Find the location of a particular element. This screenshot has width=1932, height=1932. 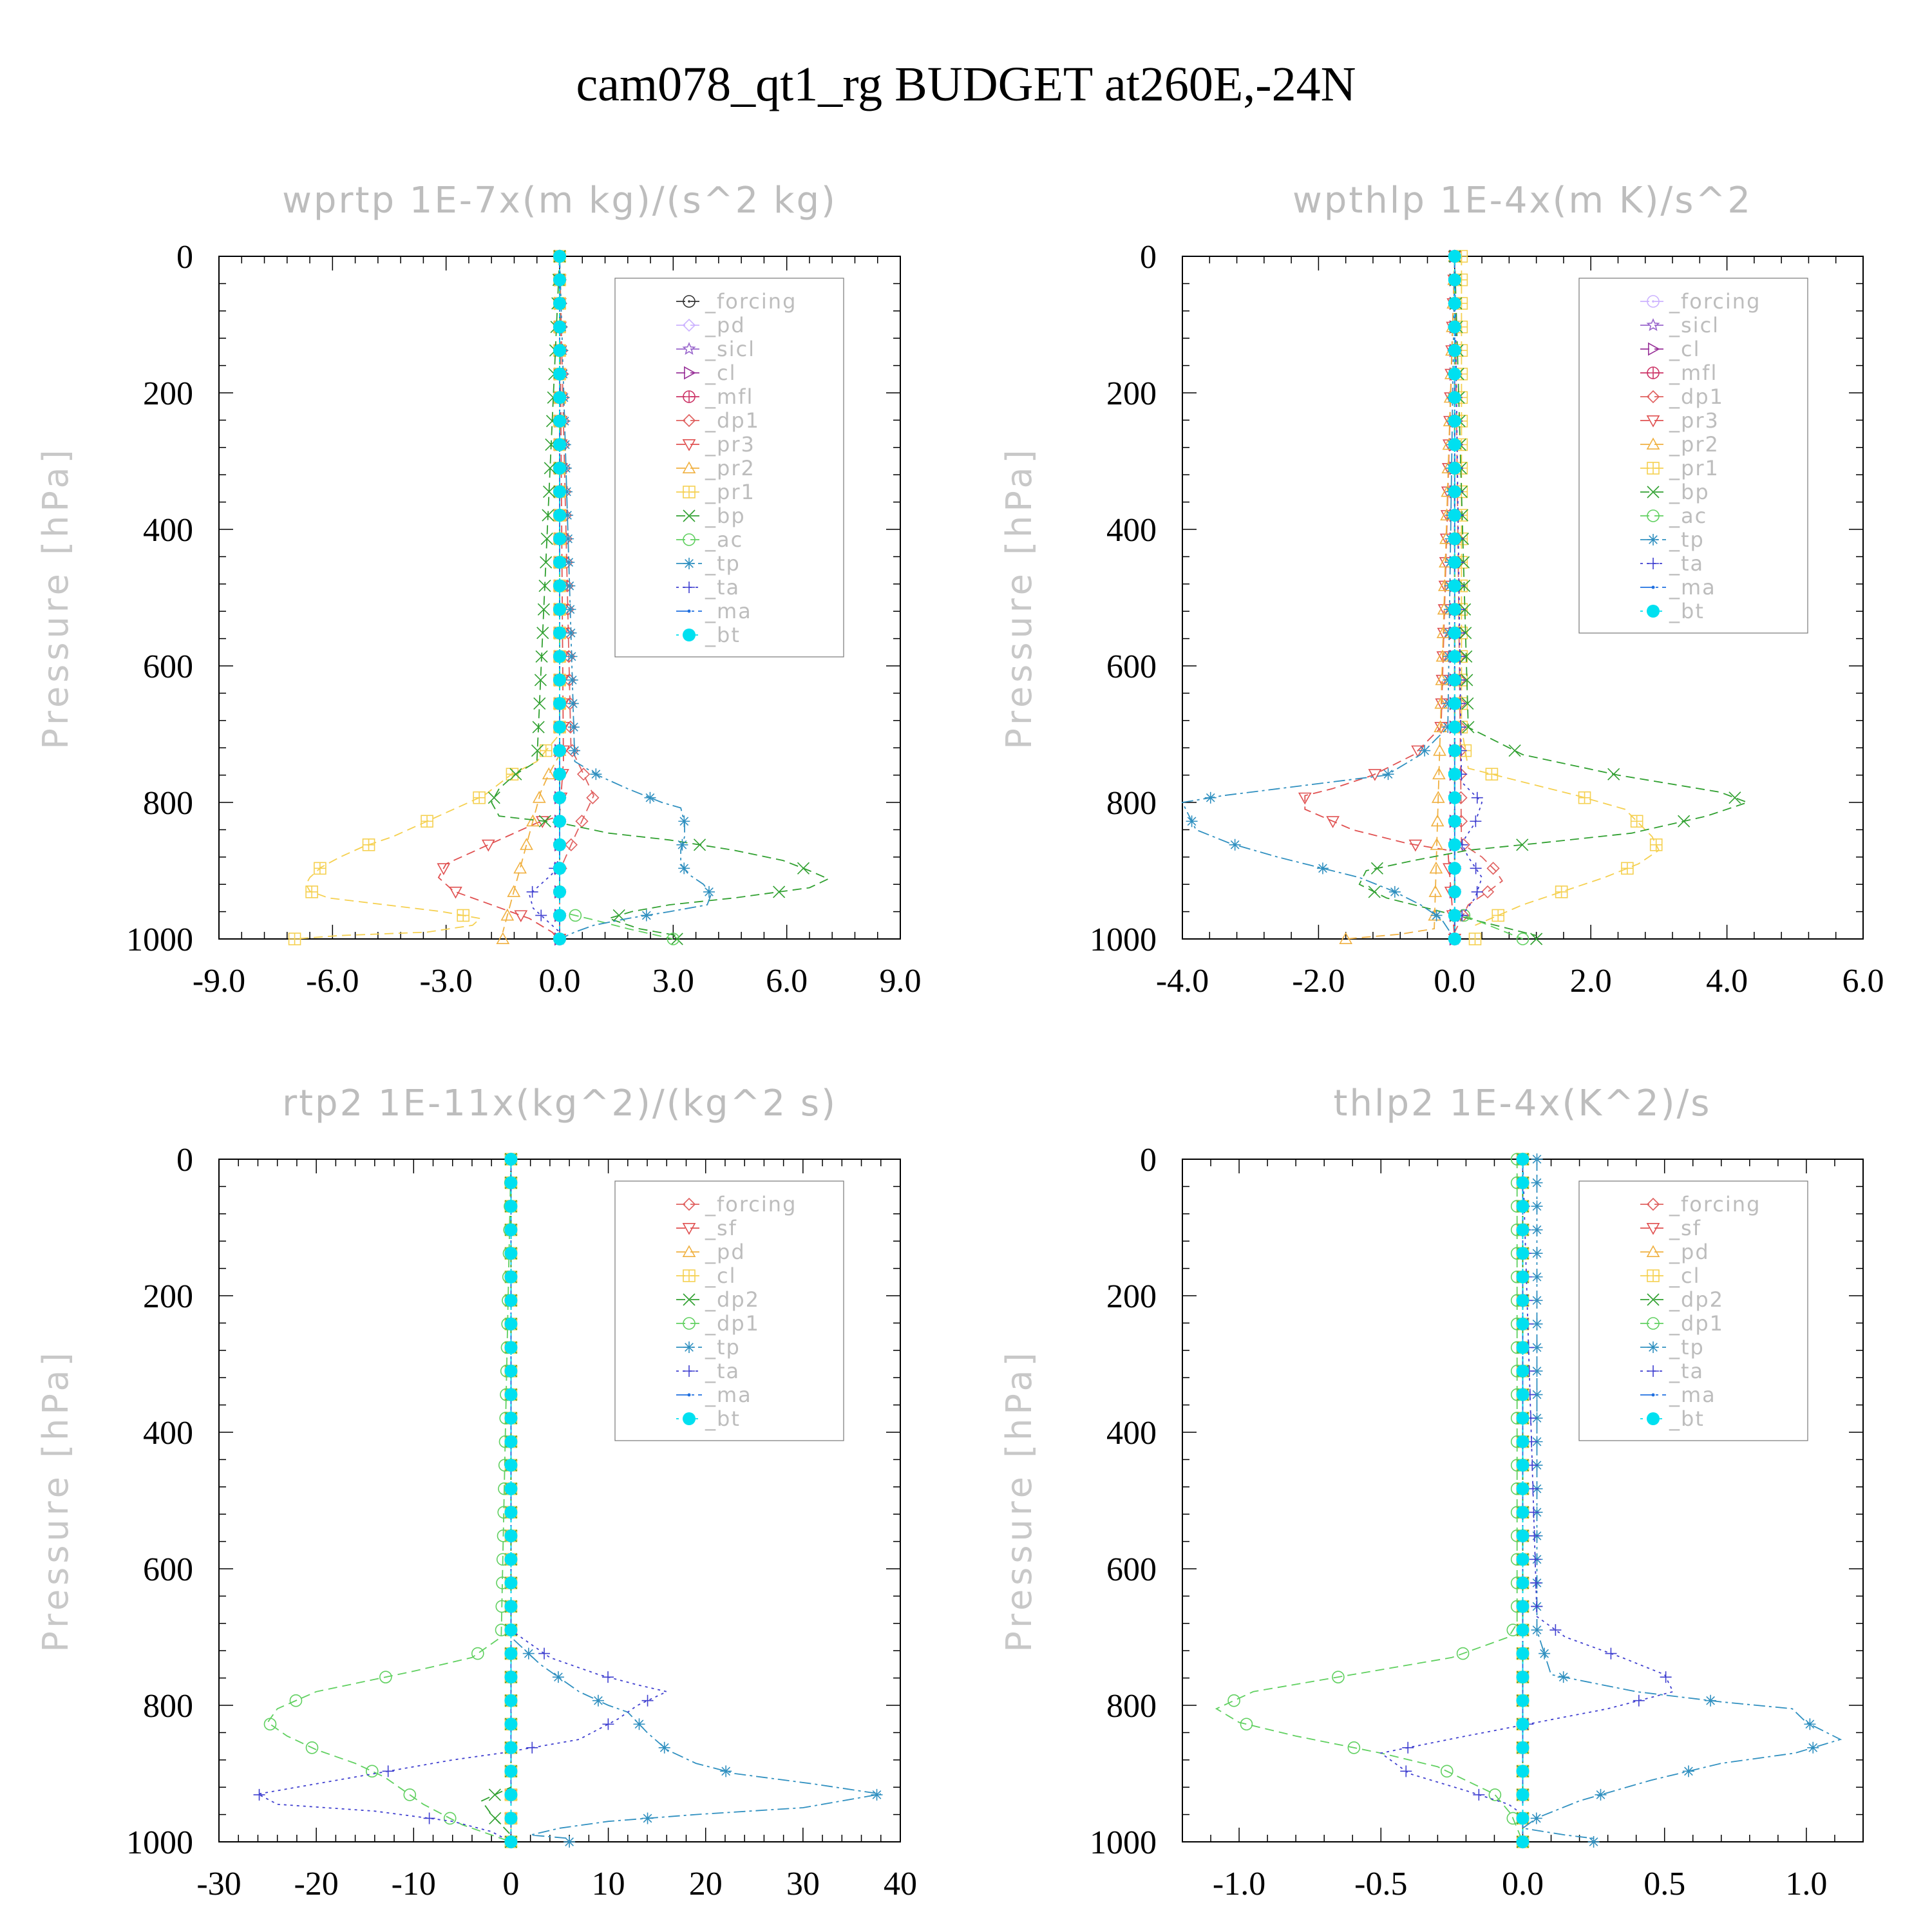

legend-label: _forcing is located at coordinates (751, 1204).